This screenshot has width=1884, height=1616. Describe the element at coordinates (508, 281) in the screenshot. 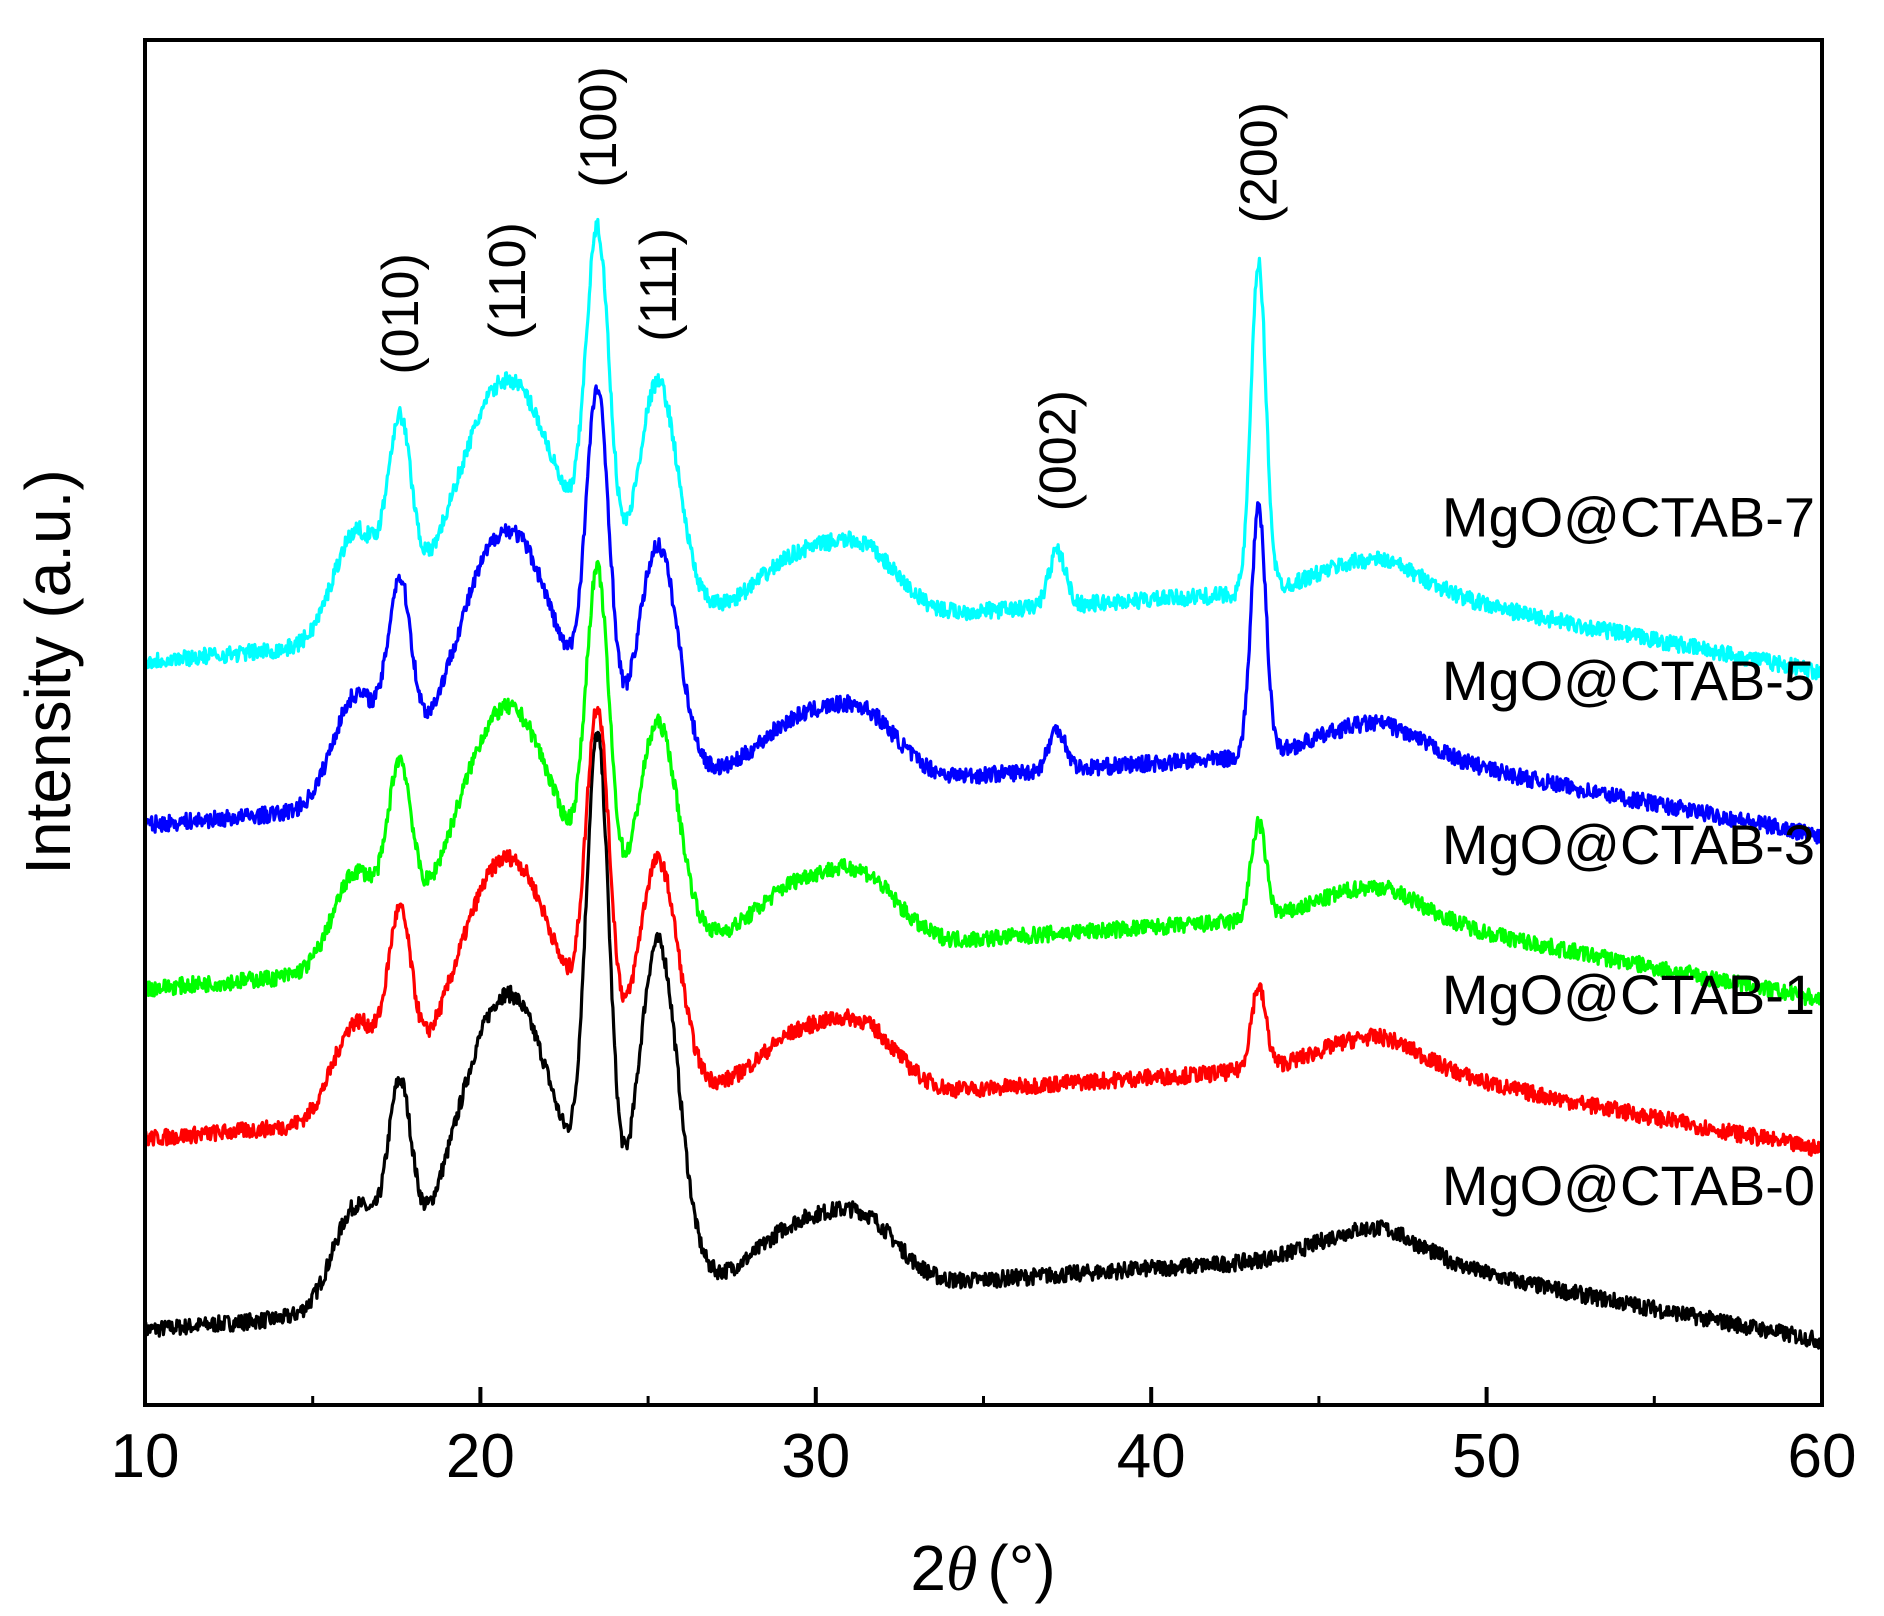

I see `peak-label: (110)` at that location.